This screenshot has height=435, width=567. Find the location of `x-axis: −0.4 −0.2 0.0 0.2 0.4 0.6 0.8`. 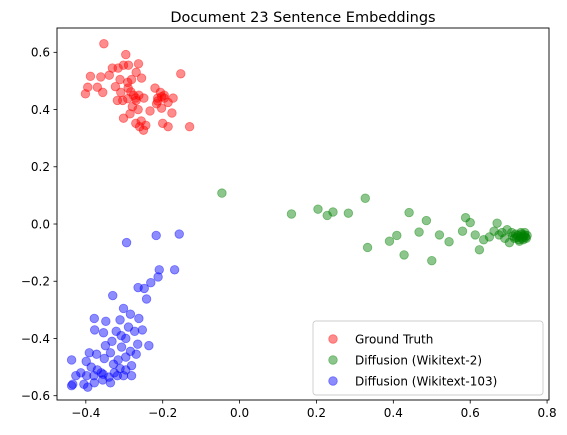

x-axis: −0.4 −0.2 0.0 0.2 0.4 0.6 0.8 is located at coordinates (314, 410).